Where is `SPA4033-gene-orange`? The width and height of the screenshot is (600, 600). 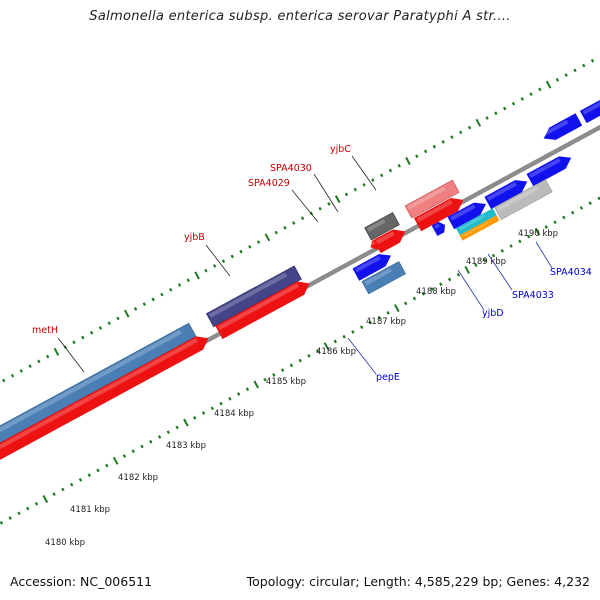 SPA4033-gene-orange is located at coordinates (479, 228).